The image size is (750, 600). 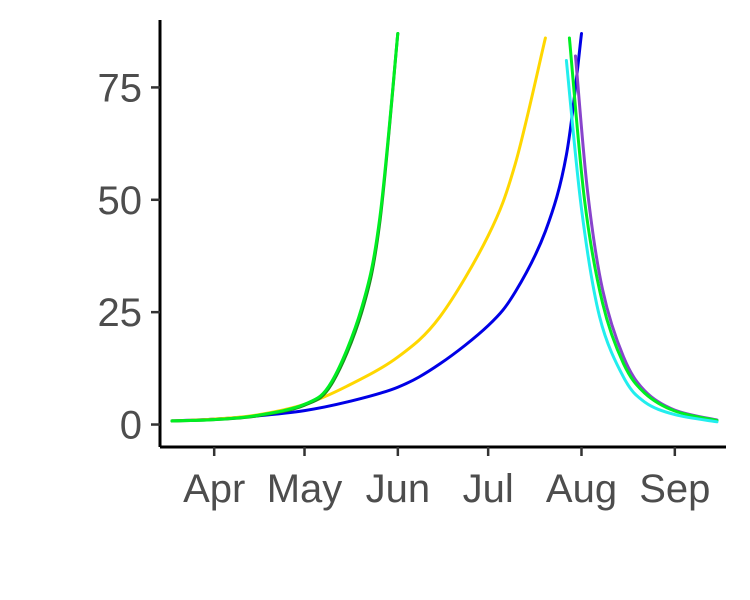 I want to click on x-tick-label: Sep, so click(x=674, y=489).